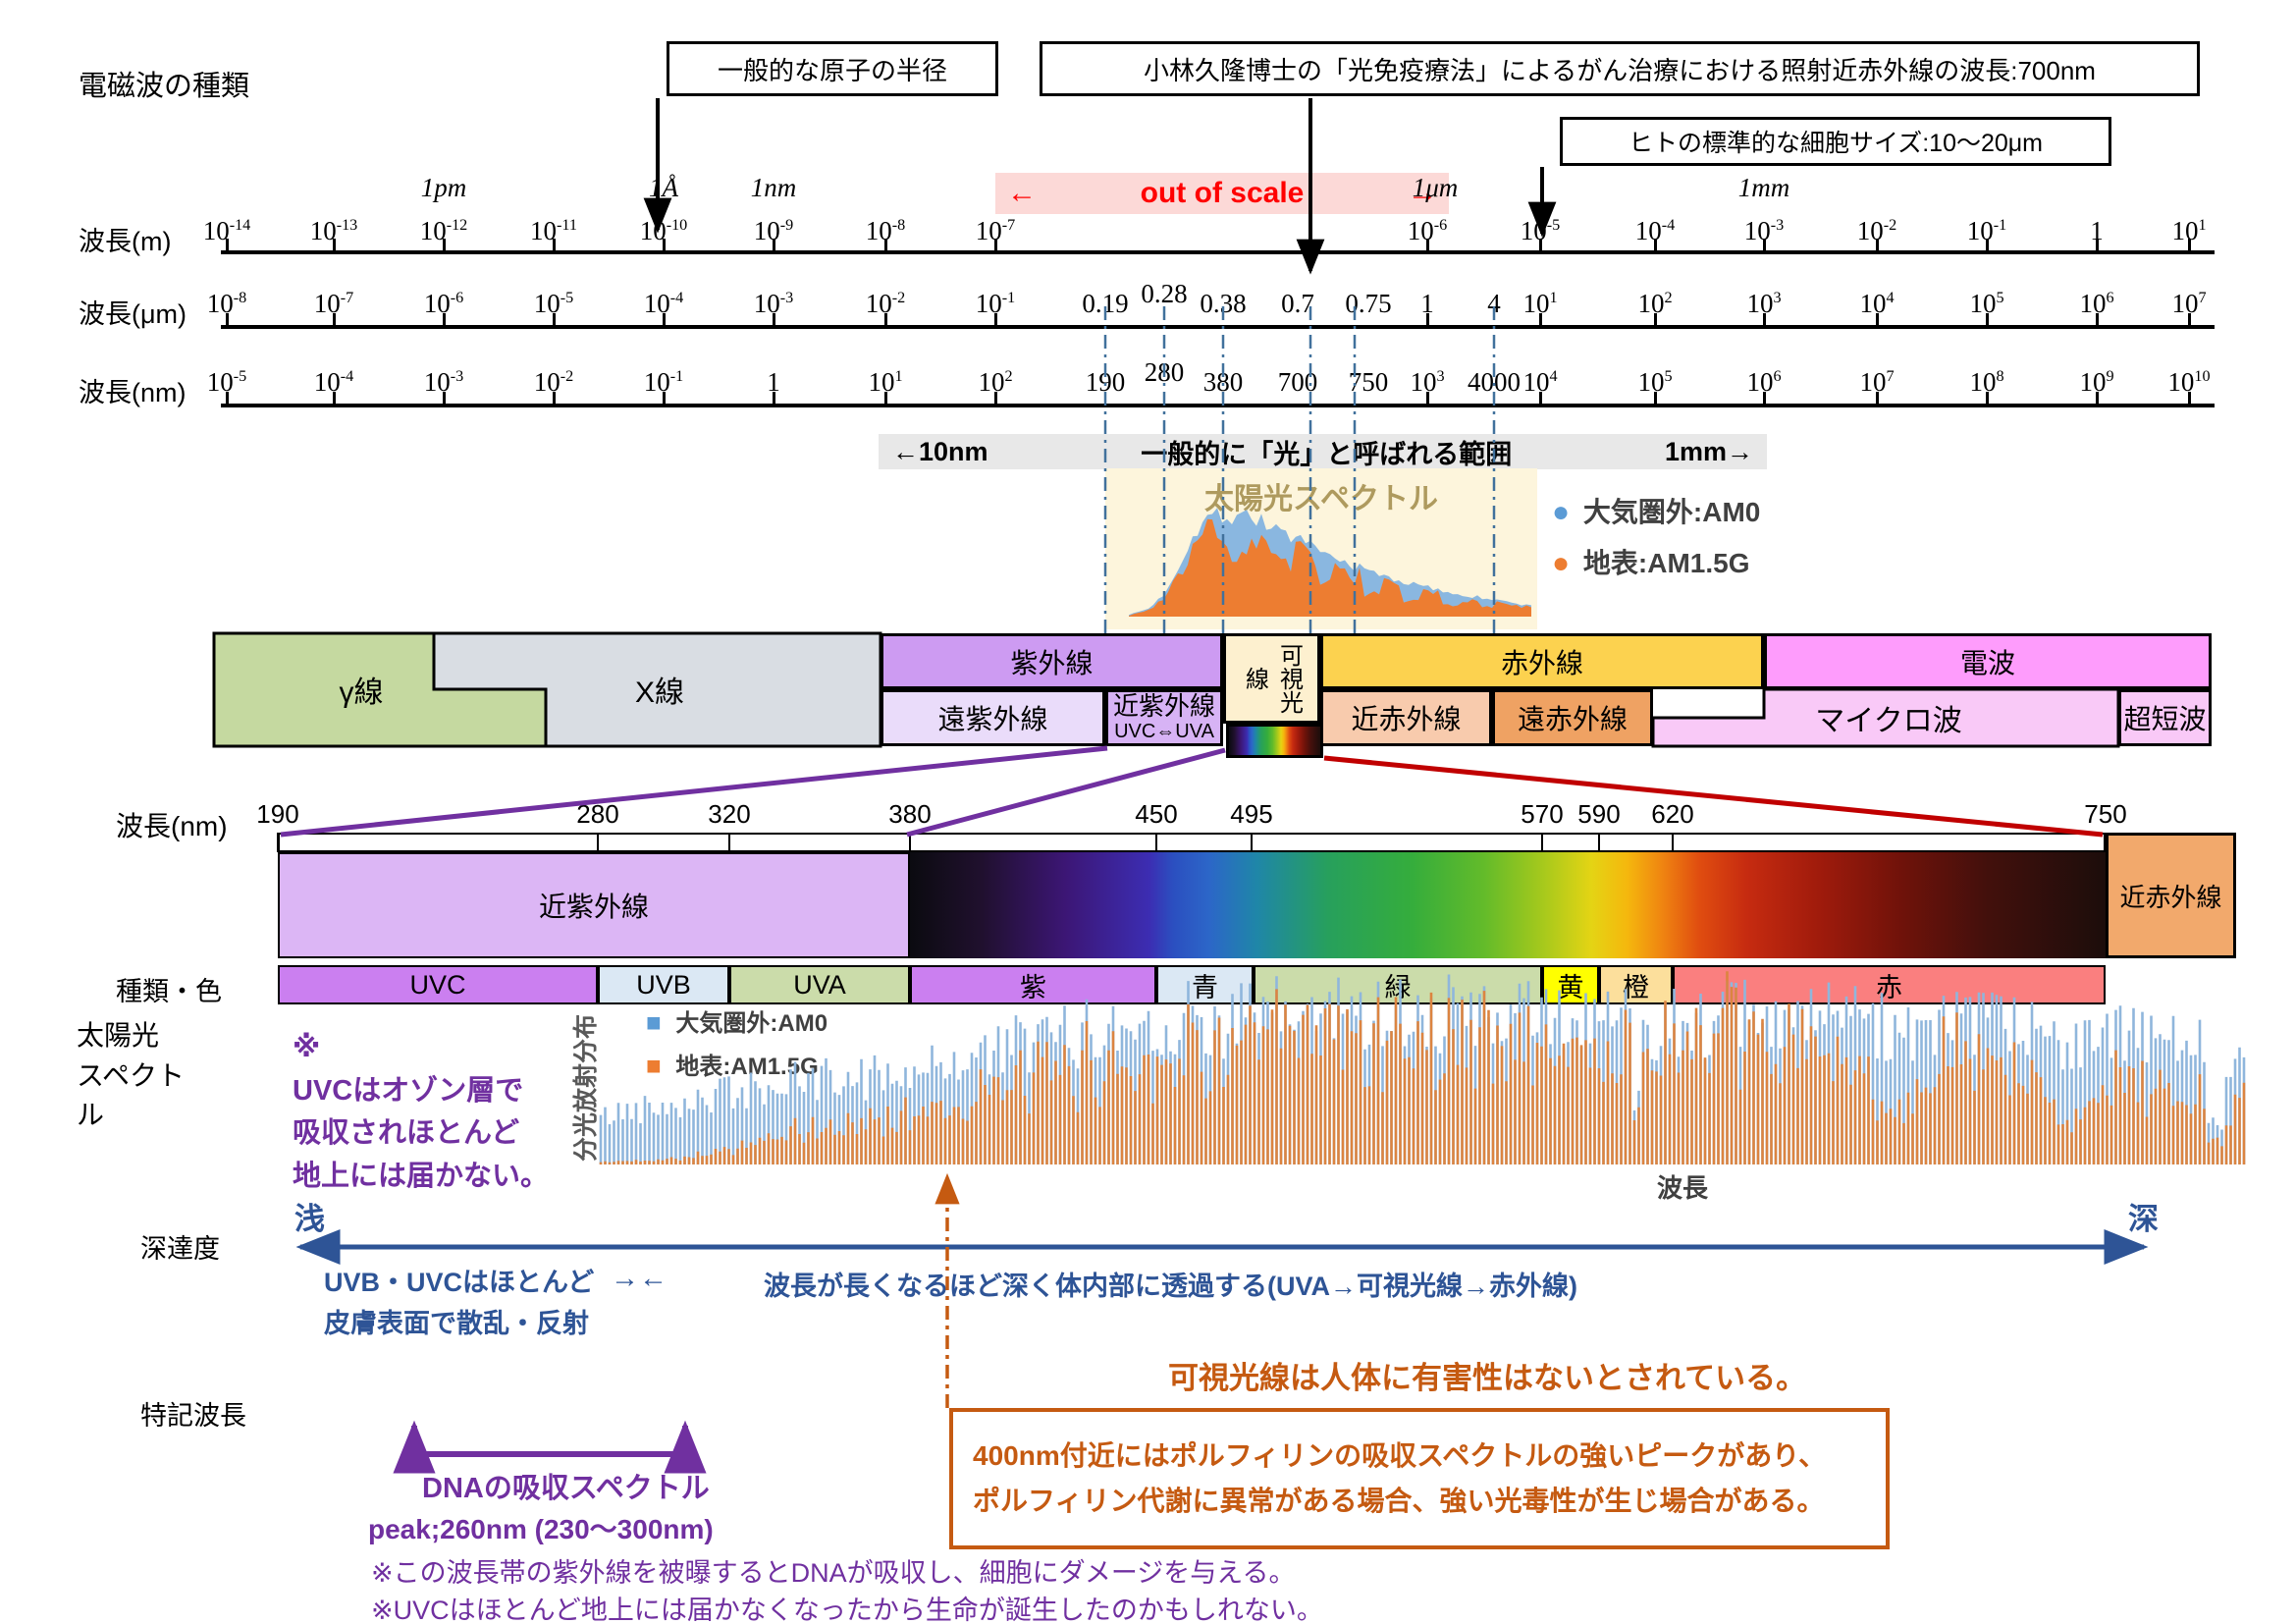 The image size is (2296, 1624). Describe the element at coordinates (444, 231) in the screenshot. I see `tick-label-m-2: 10-12` at that location.